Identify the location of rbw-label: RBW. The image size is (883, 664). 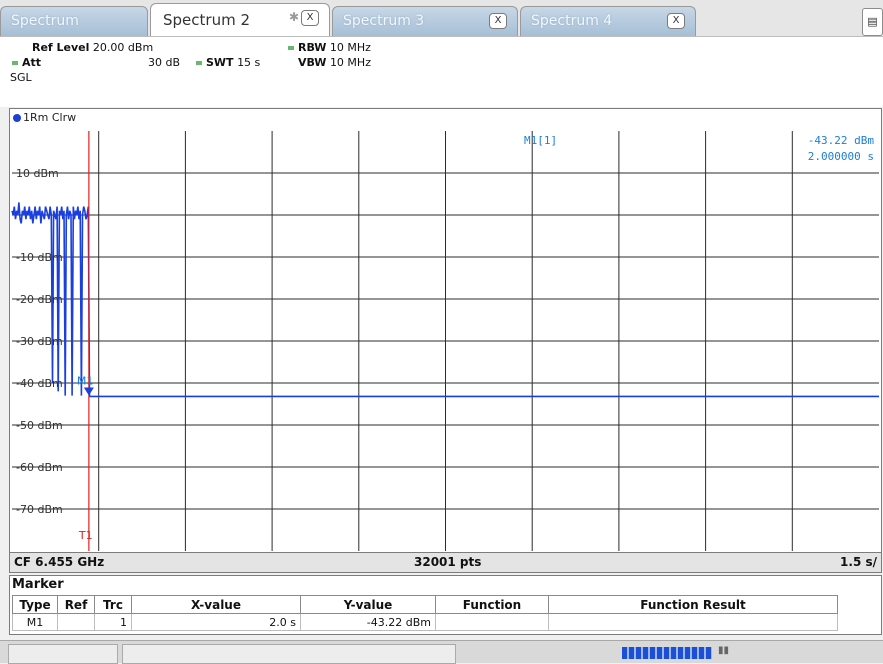
(312, 47).